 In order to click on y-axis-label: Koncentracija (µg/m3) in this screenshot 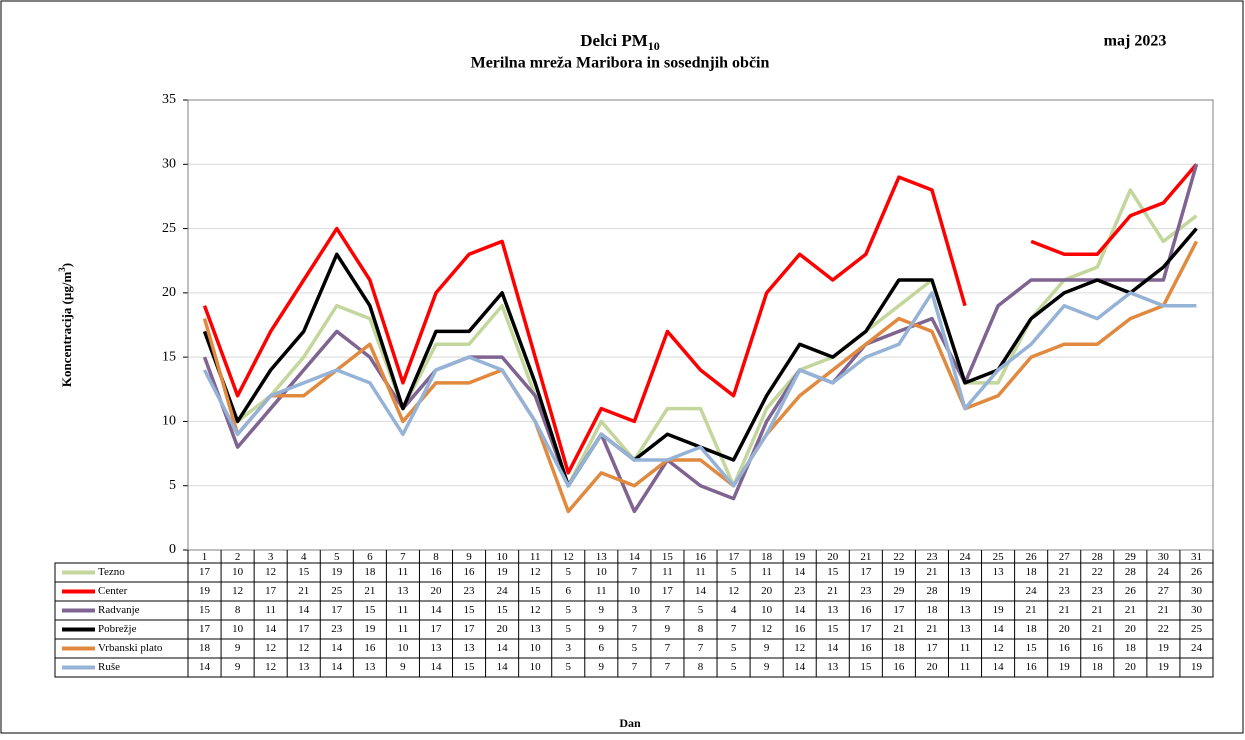, I will do `click(65, 325)`.